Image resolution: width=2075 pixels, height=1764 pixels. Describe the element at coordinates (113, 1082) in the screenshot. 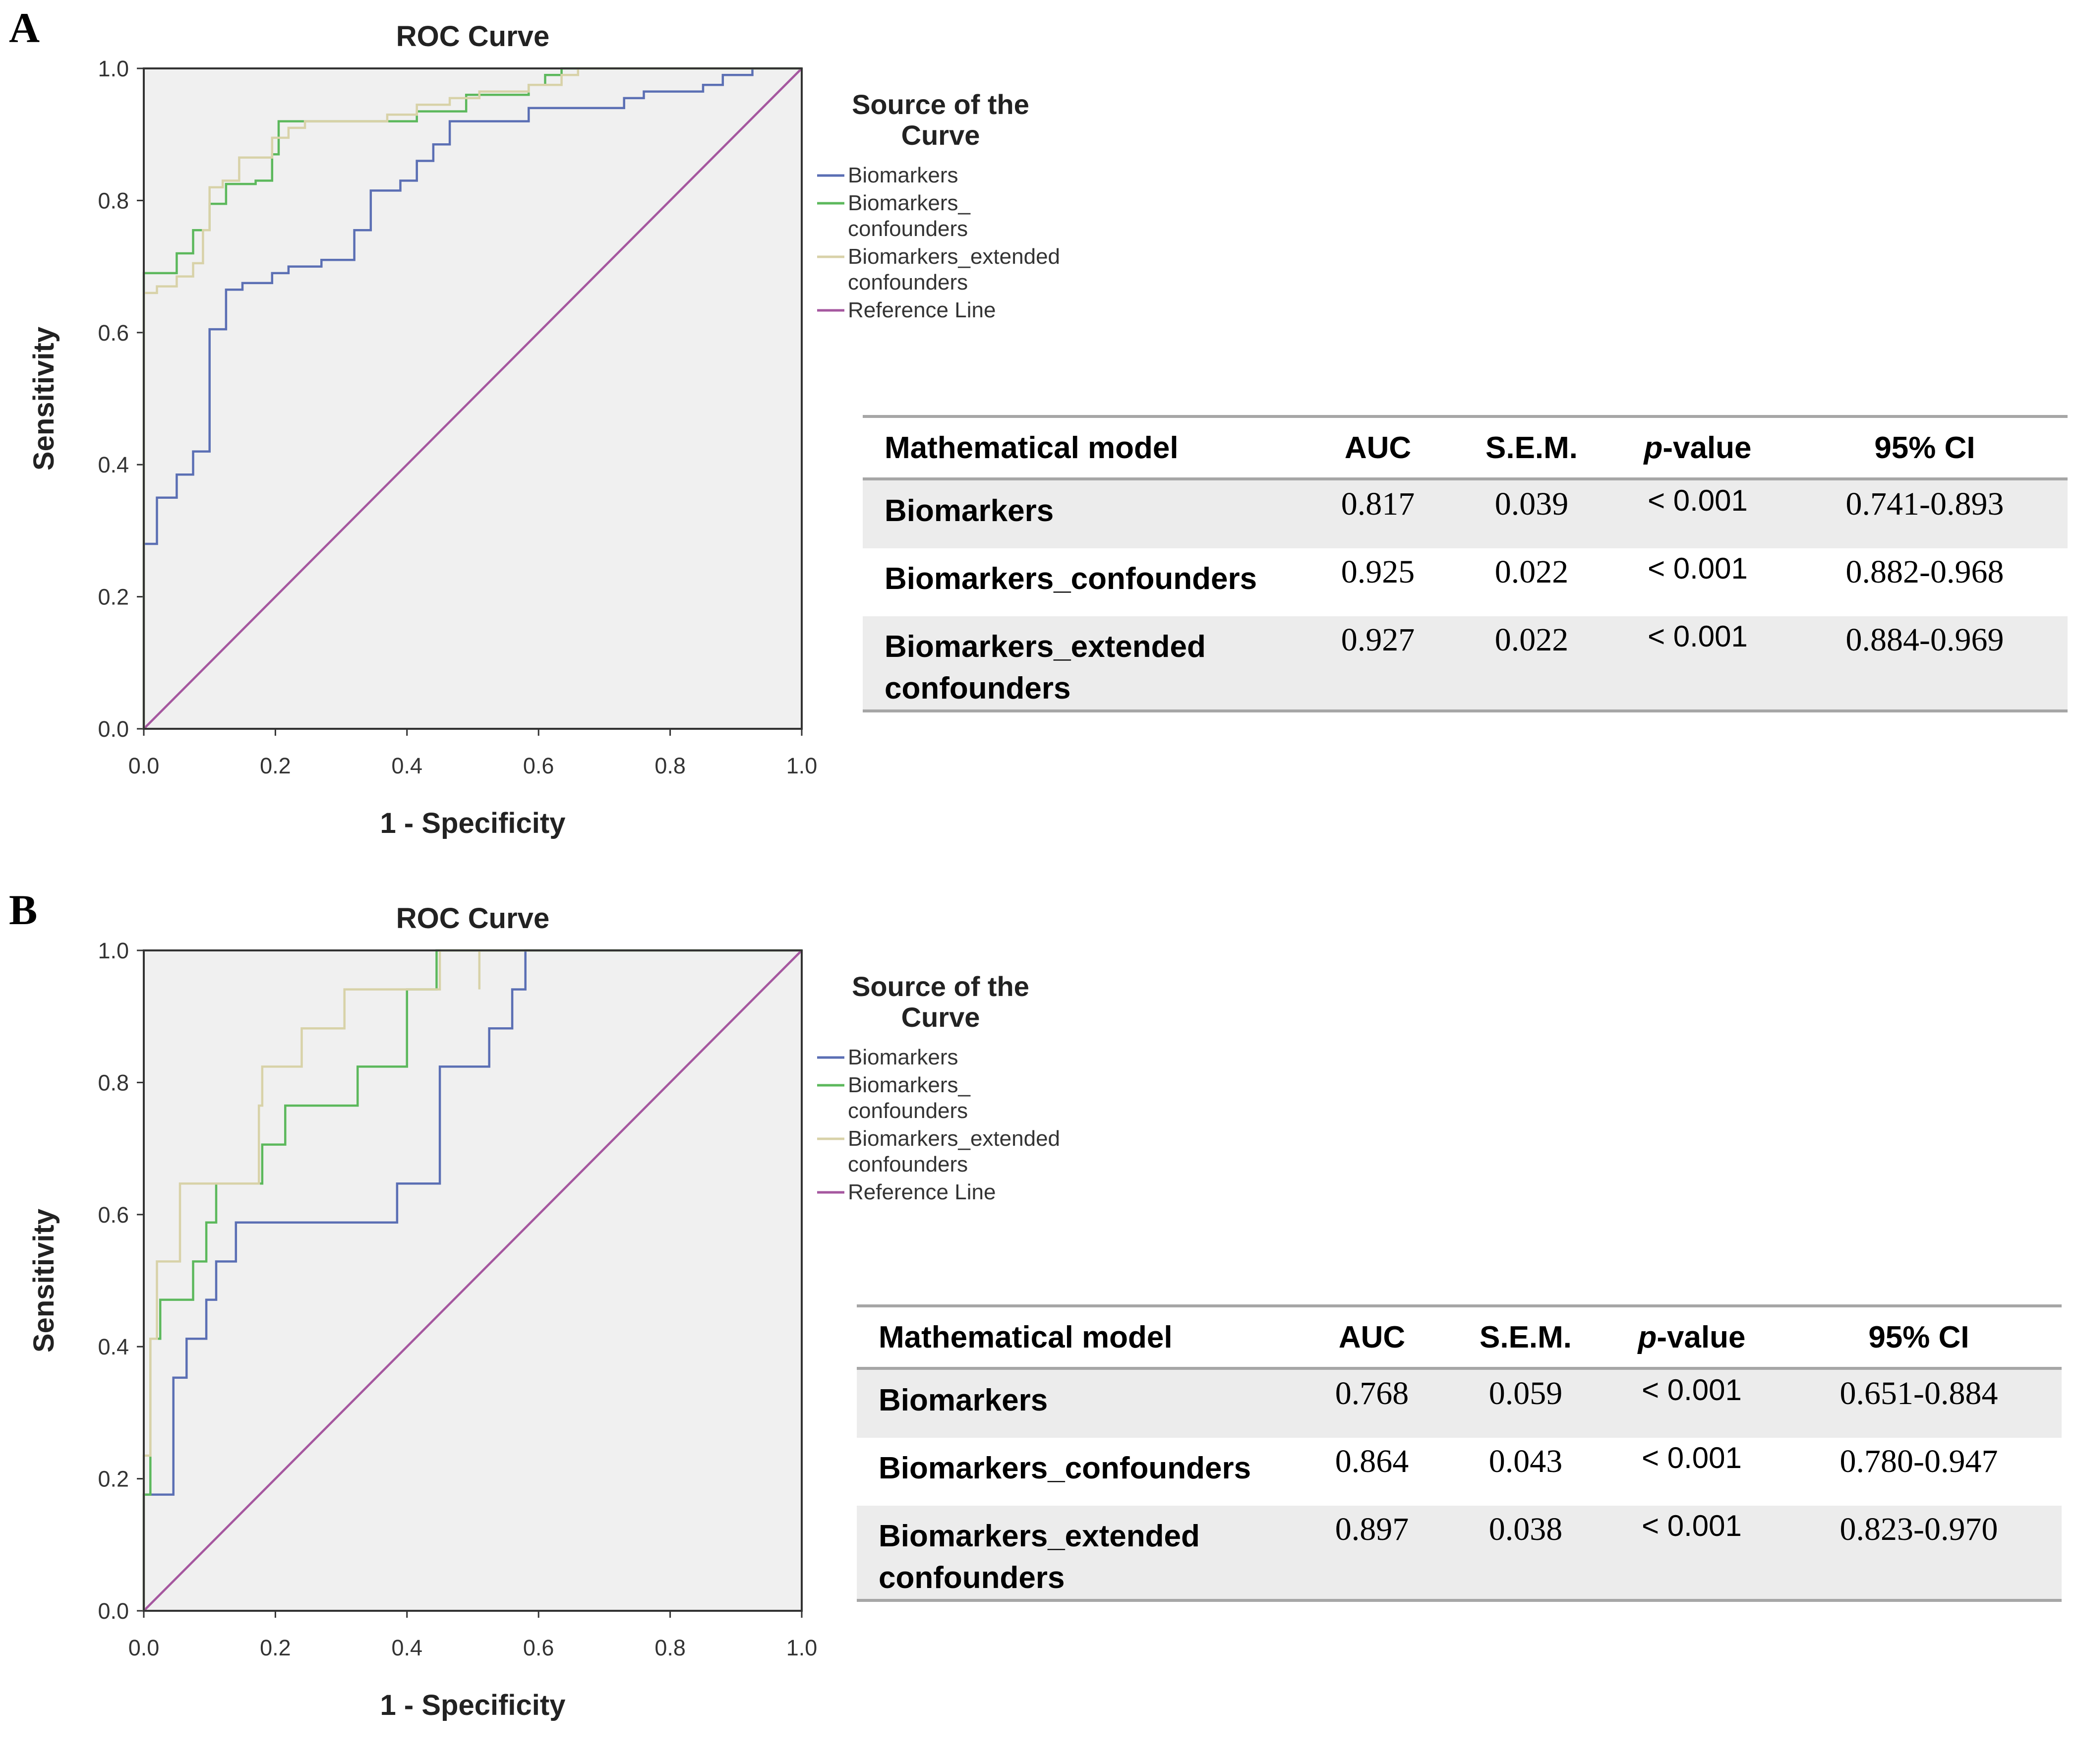

I see `y-tick-label: 0.8` at that location.